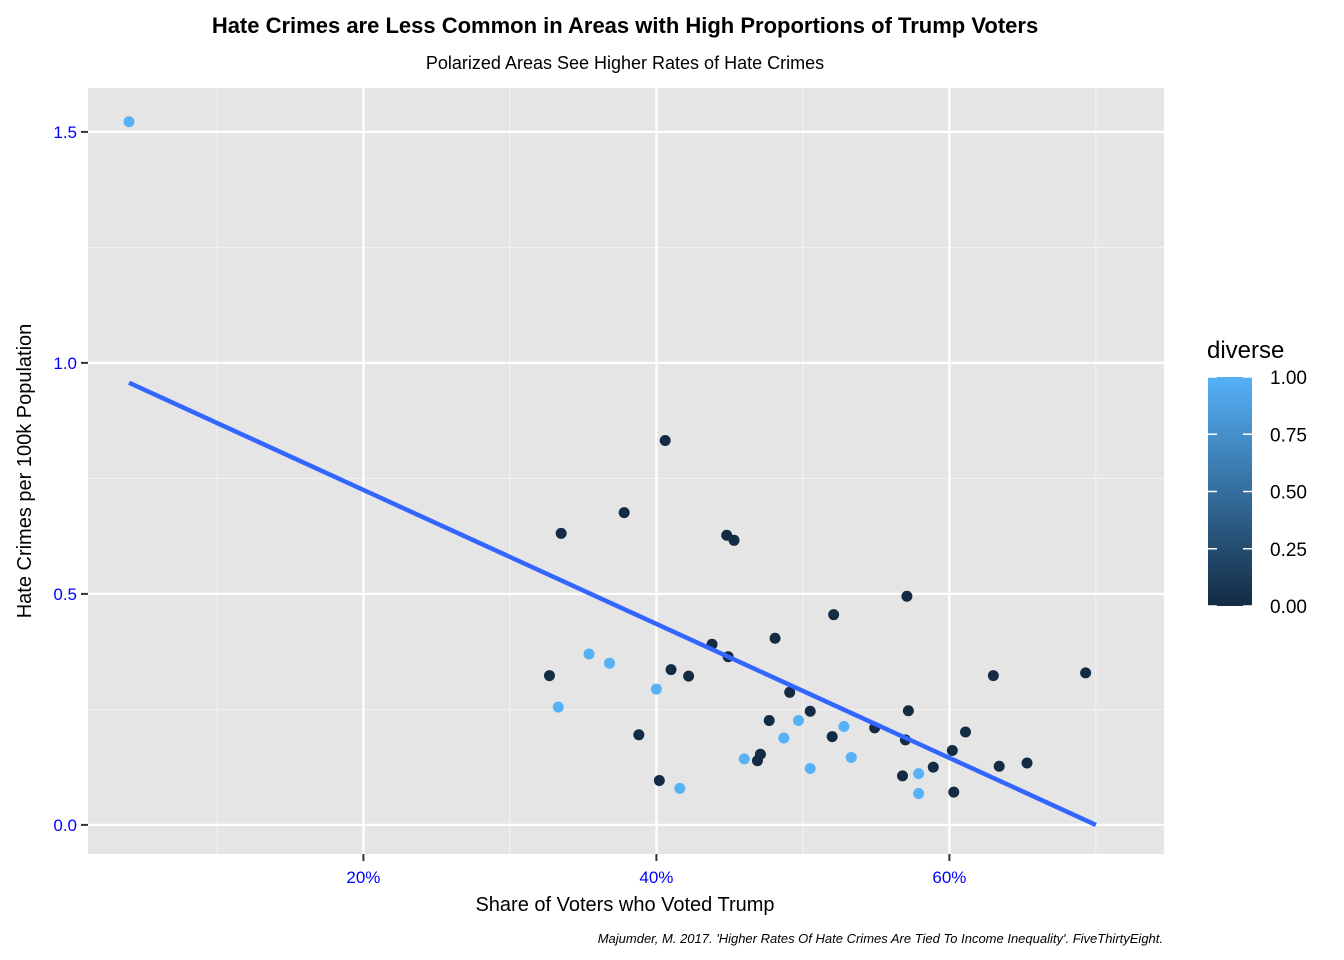 This screenshot has width=1344, height=960. What do you see at coordinates (656, 877) in the screenshot?
I see `x-tick-label: 40%` at bounding box center [656, 877].